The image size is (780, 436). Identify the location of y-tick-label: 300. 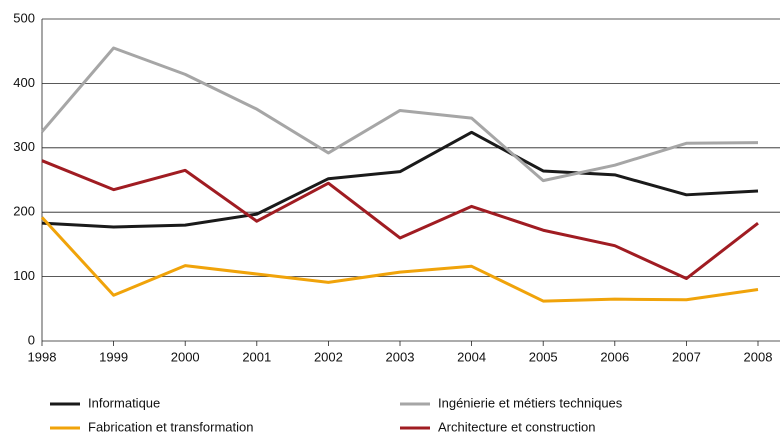
(24, 146).